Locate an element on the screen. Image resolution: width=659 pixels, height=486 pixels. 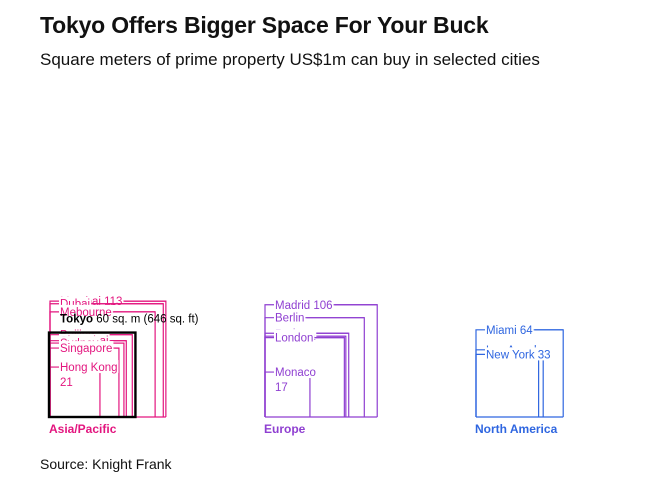
label-bg-madrid is located at coordinates (304, 304).